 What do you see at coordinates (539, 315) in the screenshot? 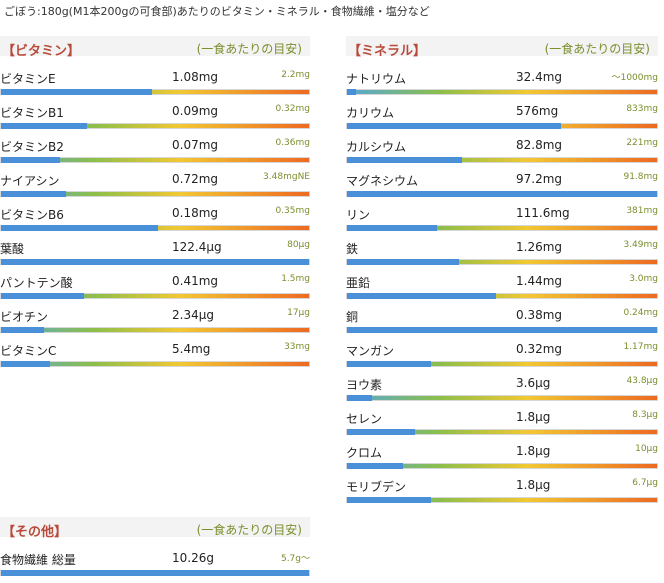
I see `nutrient-amount: 0.38mg` at bounding box center [539, 315].